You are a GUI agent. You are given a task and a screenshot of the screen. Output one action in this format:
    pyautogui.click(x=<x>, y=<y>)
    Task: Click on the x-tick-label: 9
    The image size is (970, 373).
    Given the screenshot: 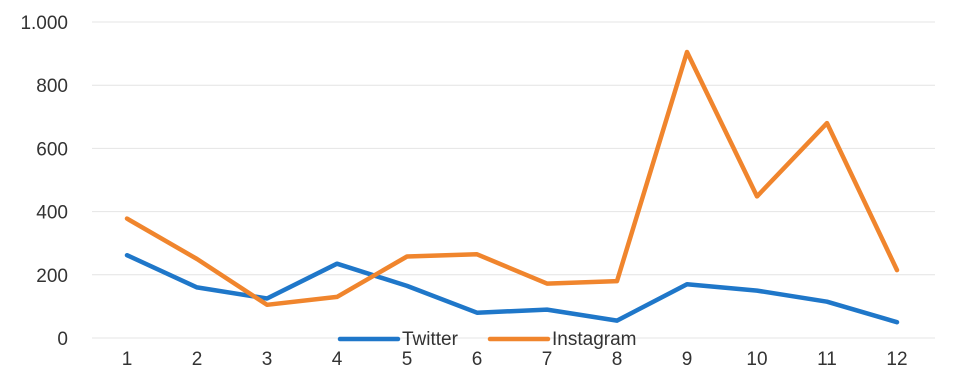 What is the action you would take?
    pyautogui.click(x=687, y=359)
    